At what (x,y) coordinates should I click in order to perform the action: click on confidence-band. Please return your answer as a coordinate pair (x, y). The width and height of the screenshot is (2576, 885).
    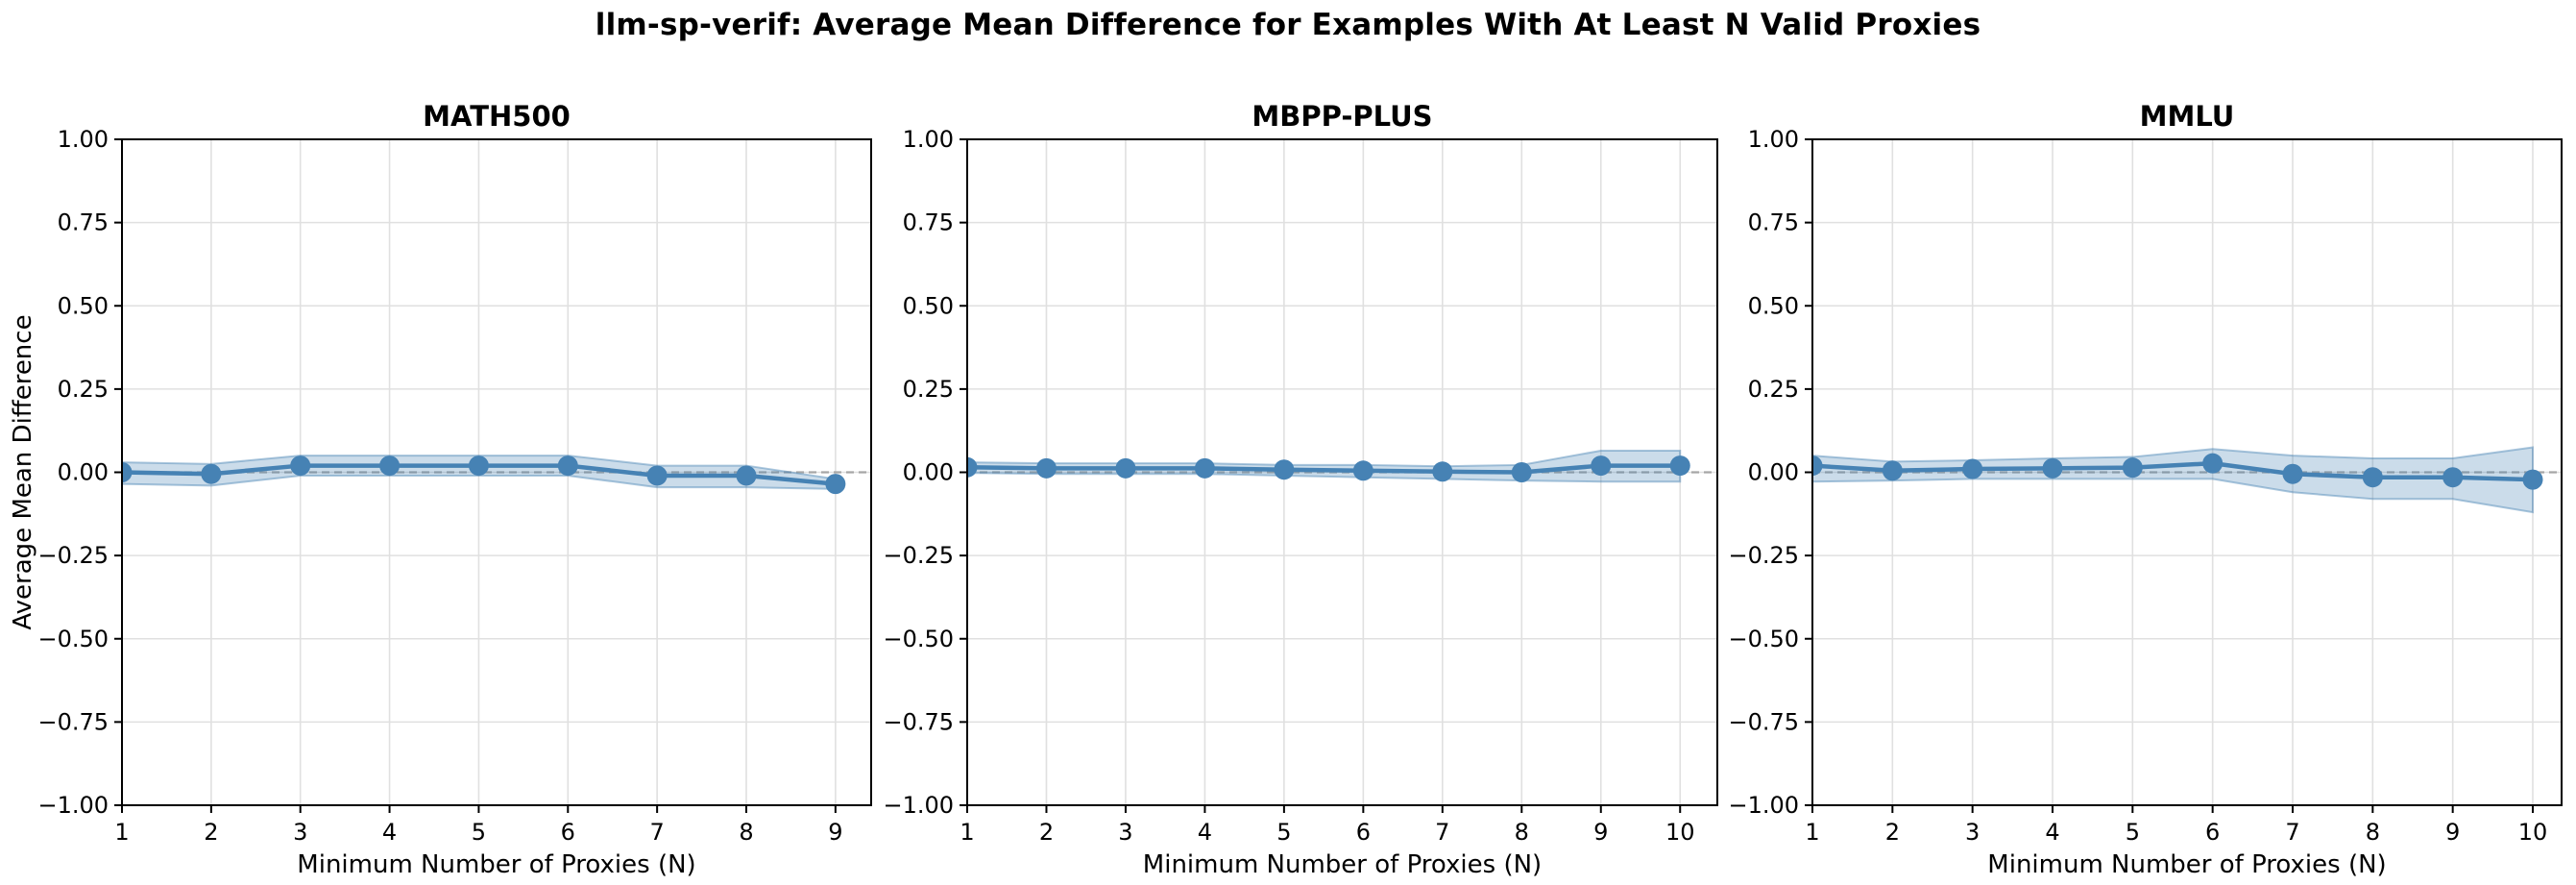
    Looking at the image, I should click on (2173, 480).